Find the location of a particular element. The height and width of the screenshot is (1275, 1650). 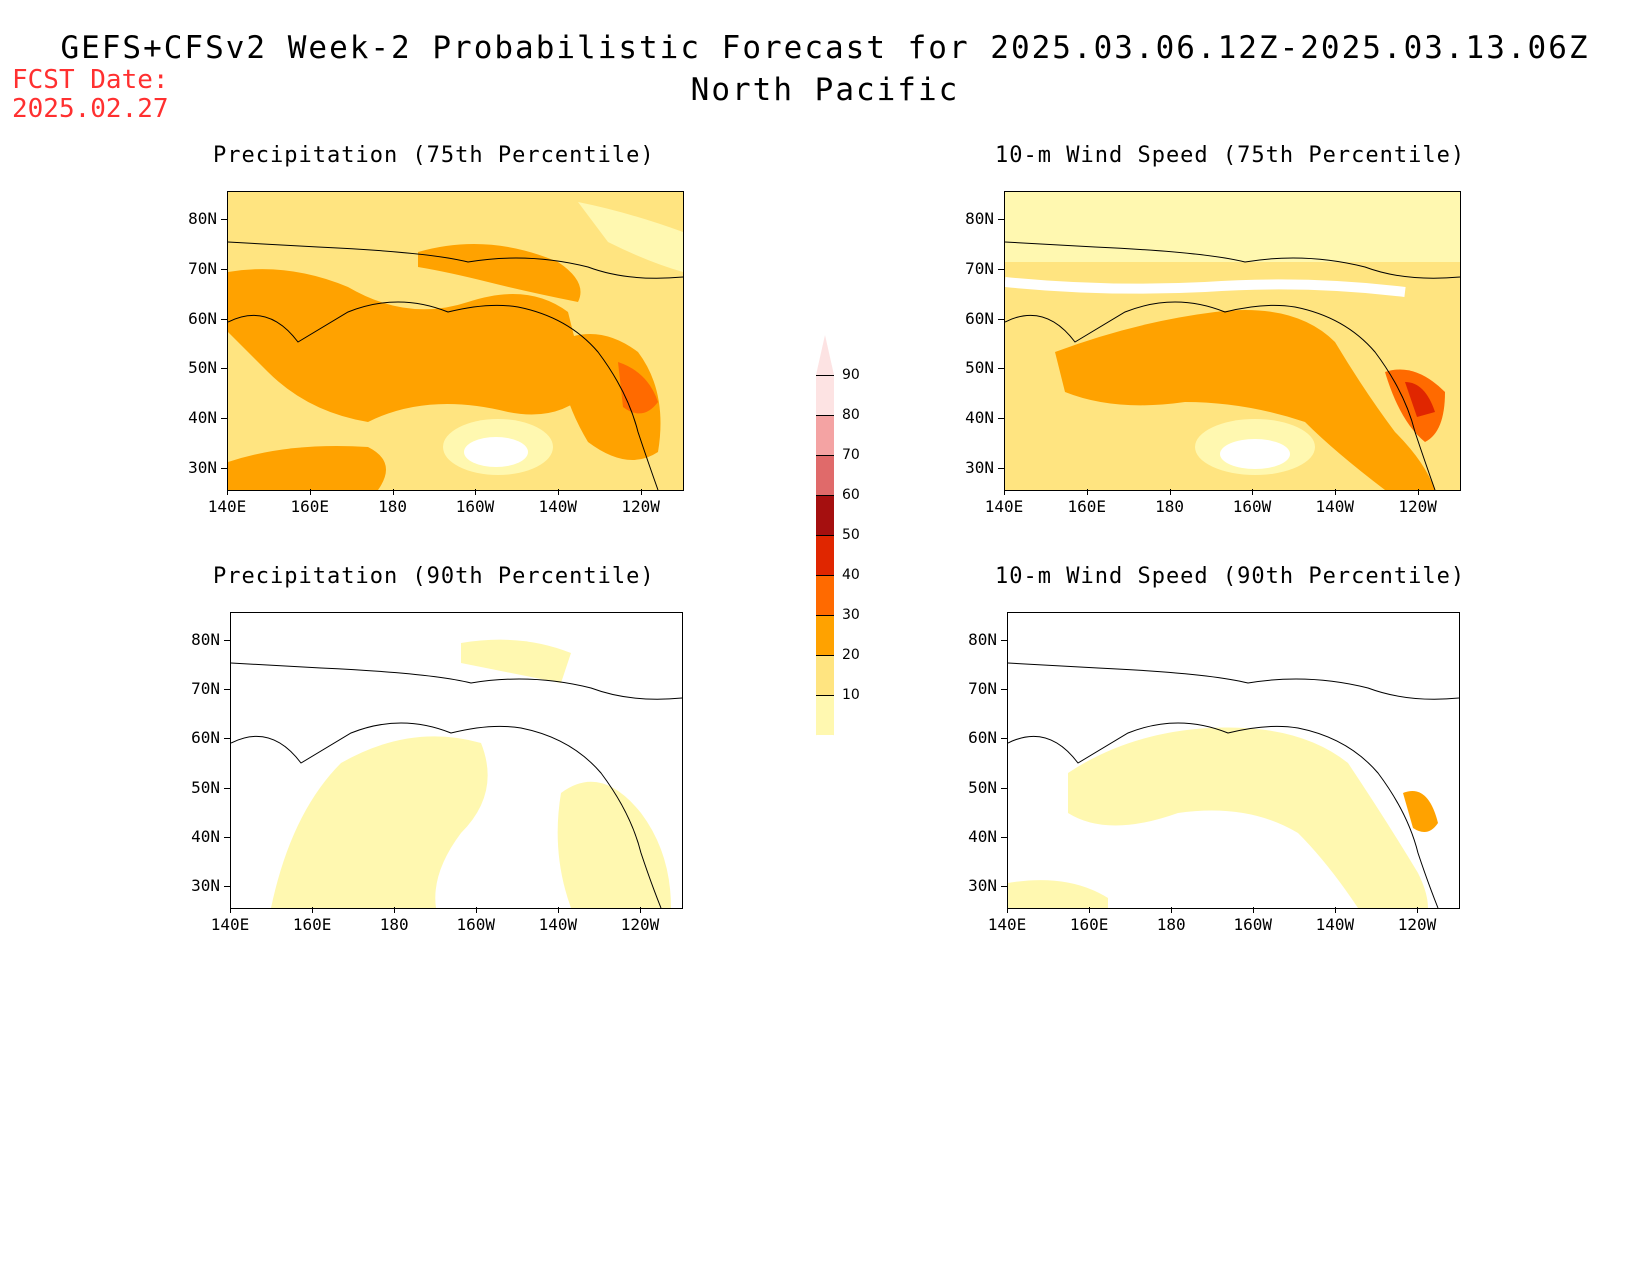

colorbar-label: 70 is located at coordinates (851, 455).